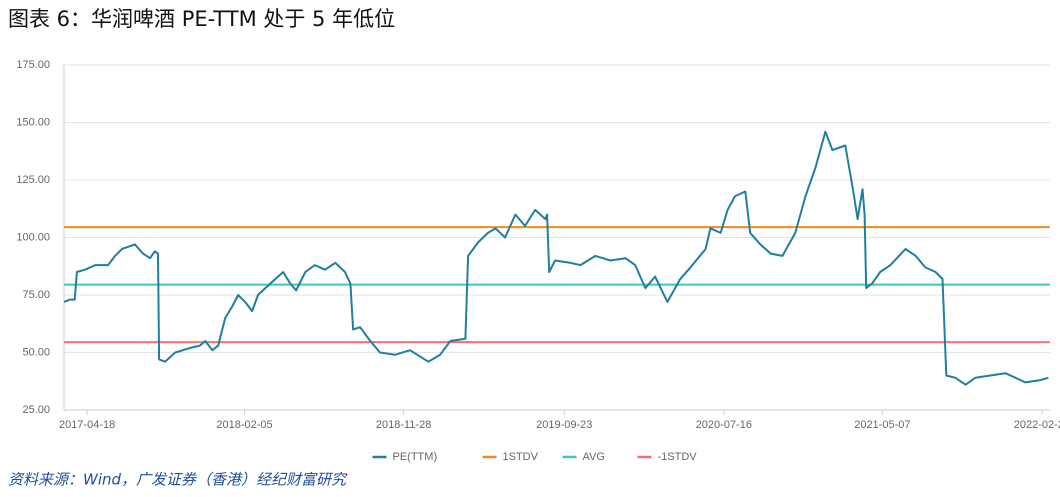 Image resolution: width=1060 pixels, height=497 pixels. I want to click on chart-title: 图表 6：华润啤酒 PE-TTM 处于 5 年低位, so click(201, 19).